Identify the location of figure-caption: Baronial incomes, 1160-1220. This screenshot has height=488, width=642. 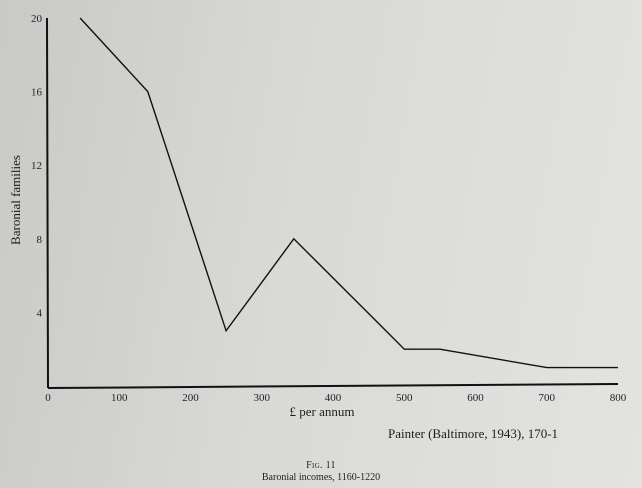
(321, 477).